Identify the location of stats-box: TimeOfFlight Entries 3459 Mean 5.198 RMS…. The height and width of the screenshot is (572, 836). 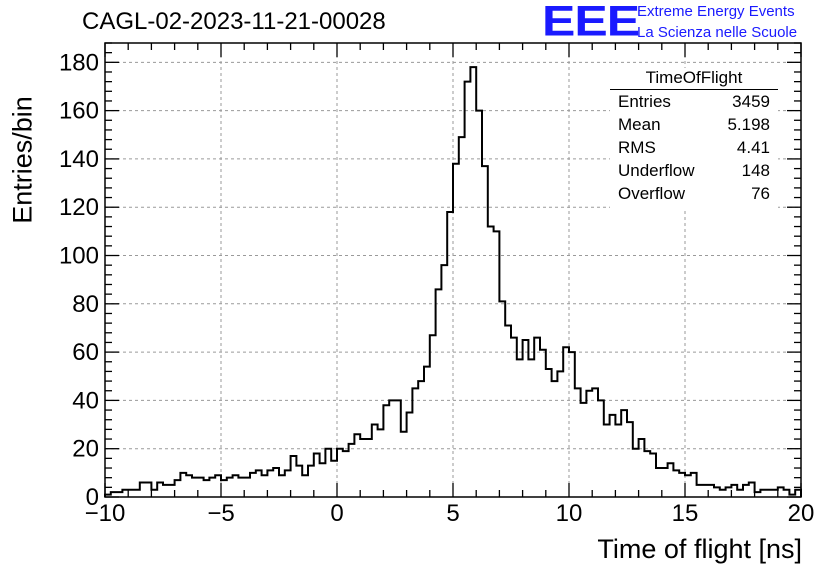
(694, 139).